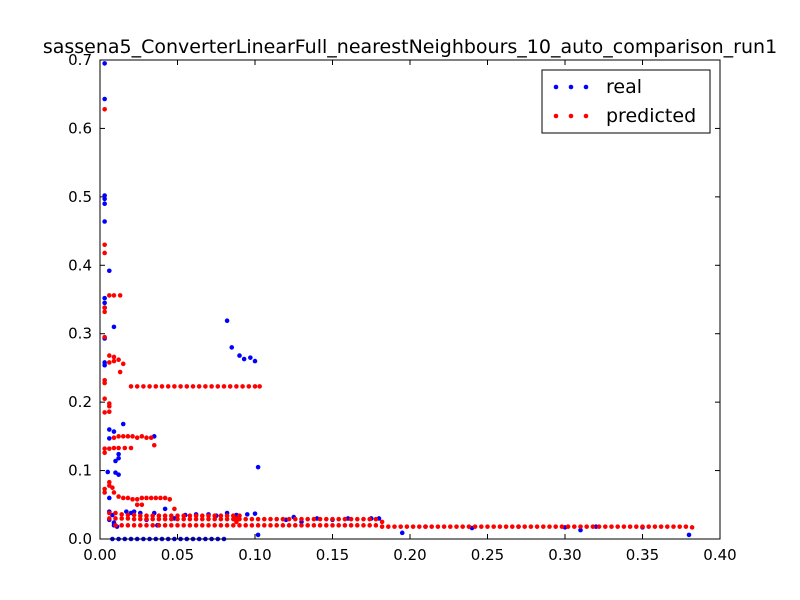  What do you see at coordinates (586, 87) in the screenshot?
I see `legend-marker-real` at bounding box center [586, 87].